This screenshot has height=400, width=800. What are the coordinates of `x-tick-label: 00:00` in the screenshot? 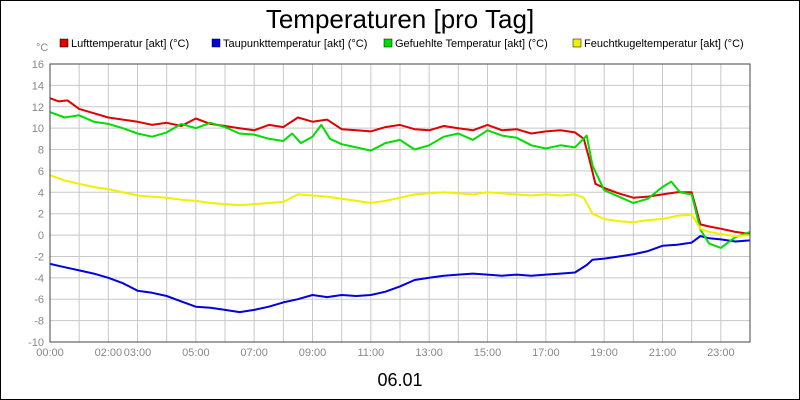 It's located at (50, 353).